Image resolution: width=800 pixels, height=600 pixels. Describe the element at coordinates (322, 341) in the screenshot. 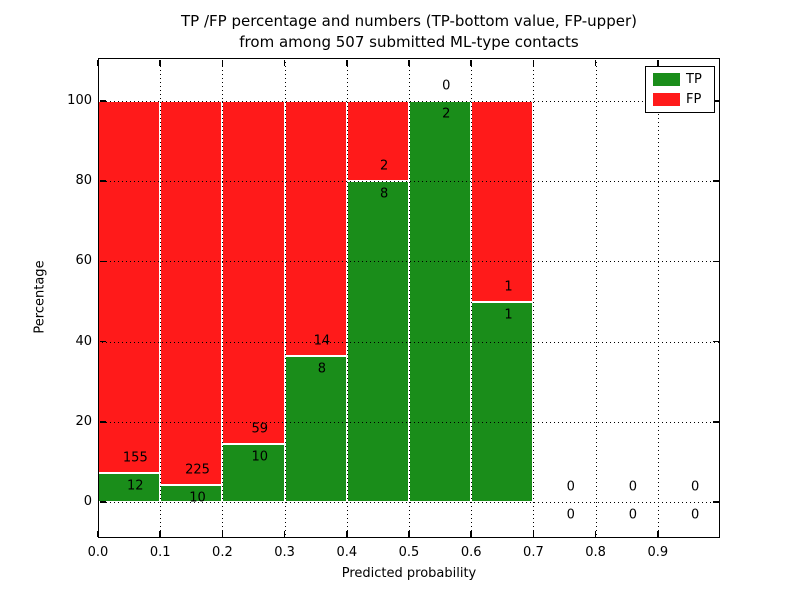

I see `fp-count-label: 14` at that location.